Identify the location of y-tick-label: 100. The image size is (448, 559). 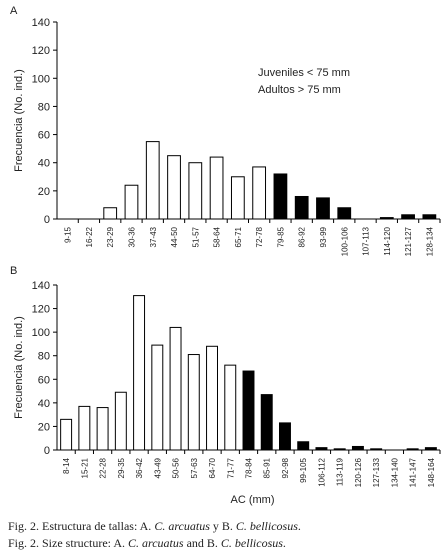
(41, 79).